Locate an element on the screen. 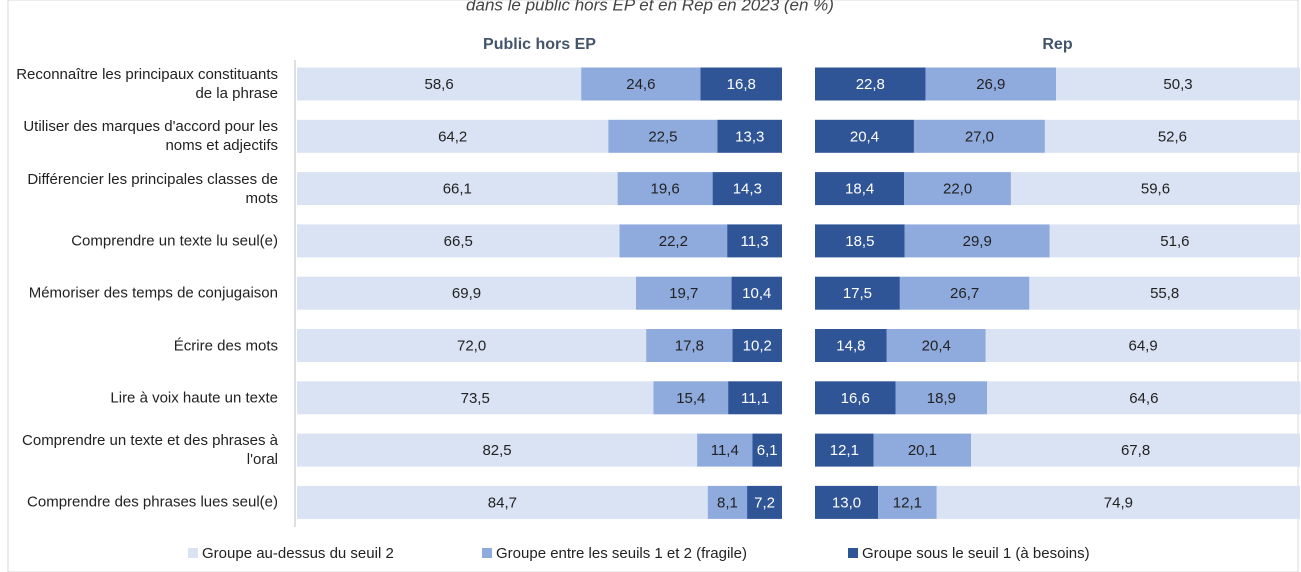  value-label: 15,4 is located at coordinates (690, 398).